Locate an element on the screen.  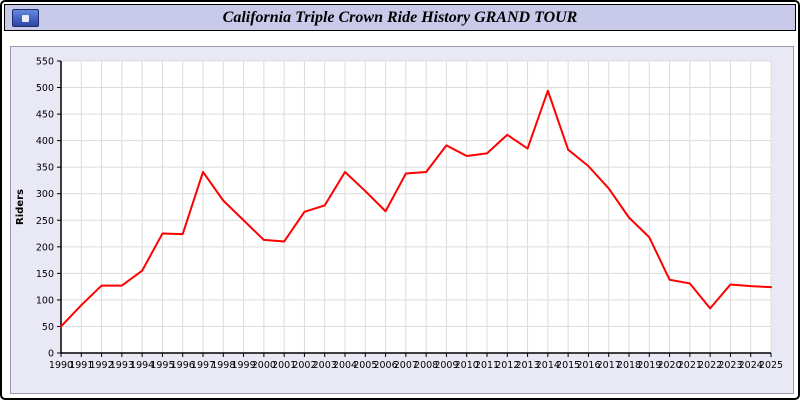
svg-text: 2019 is located at coordinates (649, 365).